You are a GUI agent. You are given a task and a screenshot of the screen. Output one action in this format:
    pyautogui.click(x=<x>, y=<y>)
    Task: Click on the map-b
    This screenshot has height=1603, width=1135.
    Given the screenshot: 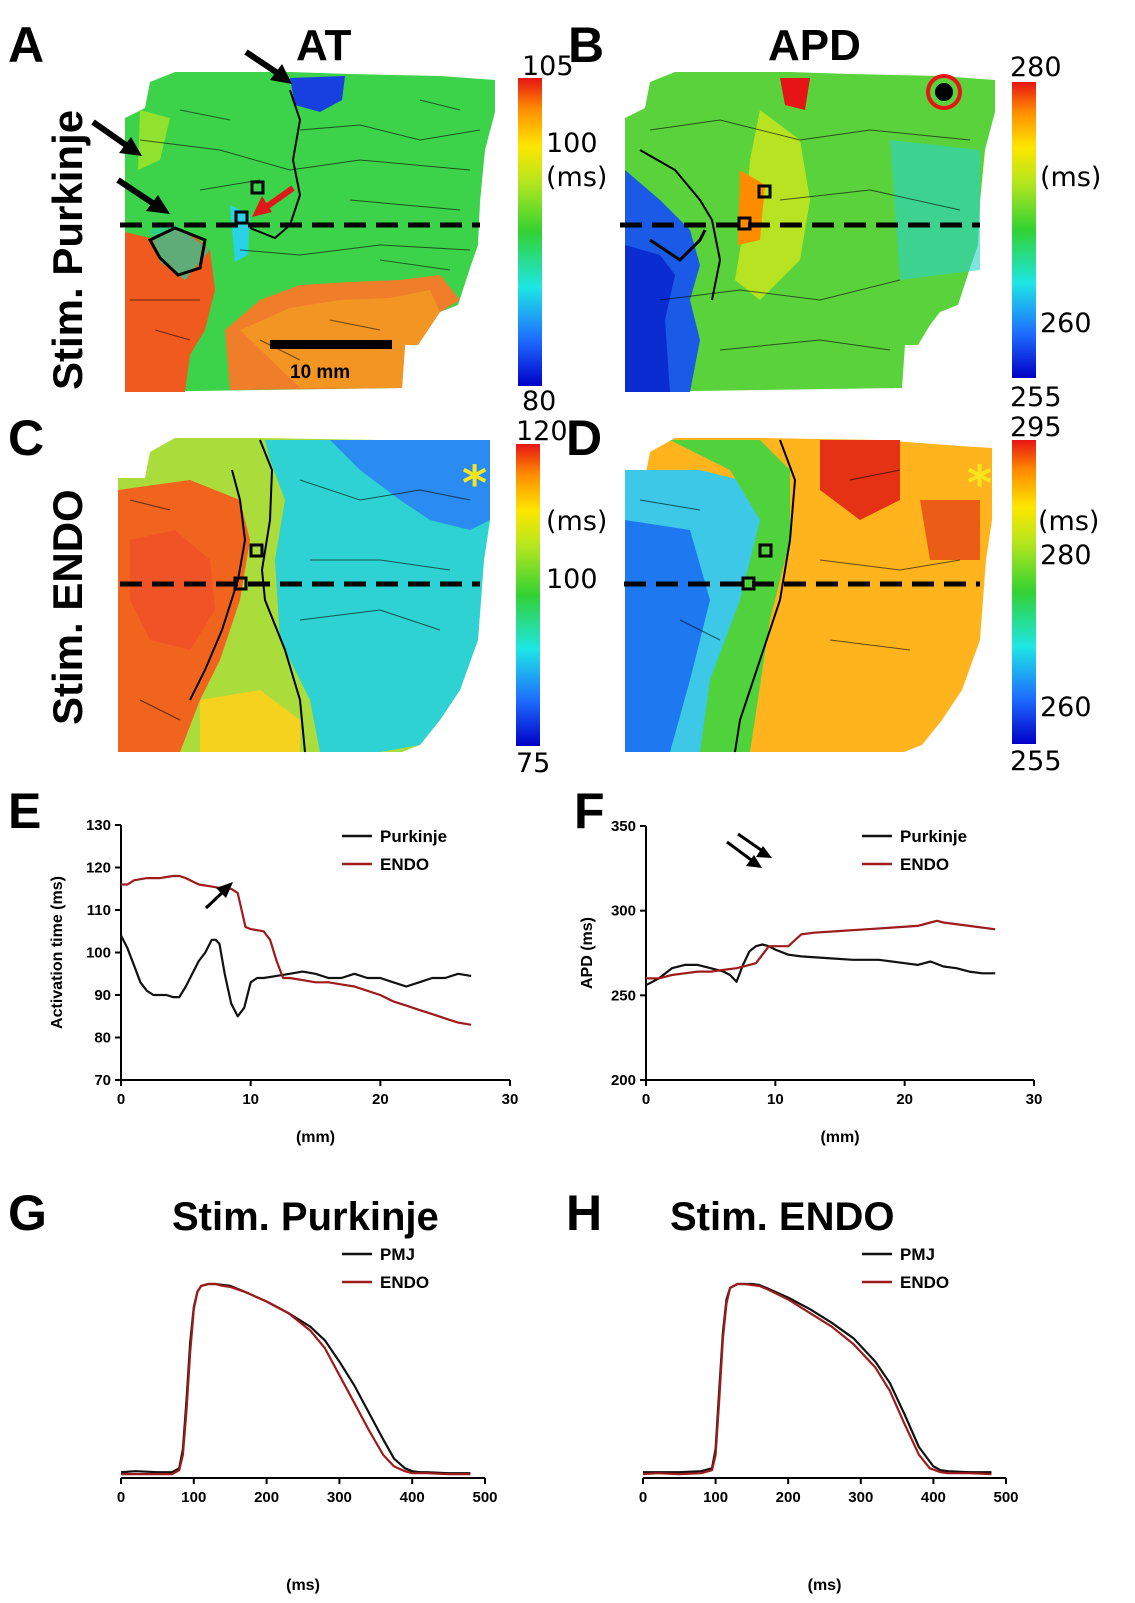 What is the action you would take?
    pyautogui.click(x=810, y=232)
    